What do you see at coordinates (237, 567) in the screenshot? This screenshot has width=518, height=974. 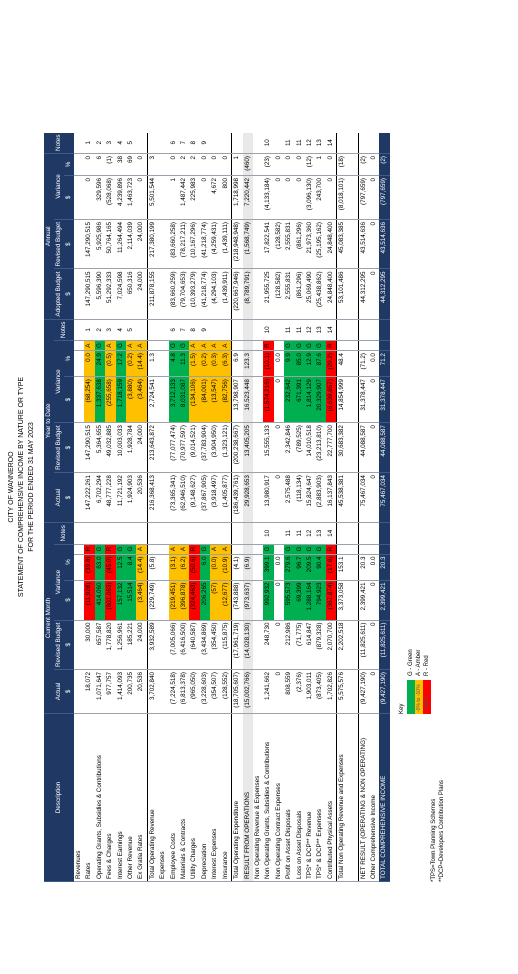 I see `cell-cm-p: (4.1)` at bounding box center [237, 567].